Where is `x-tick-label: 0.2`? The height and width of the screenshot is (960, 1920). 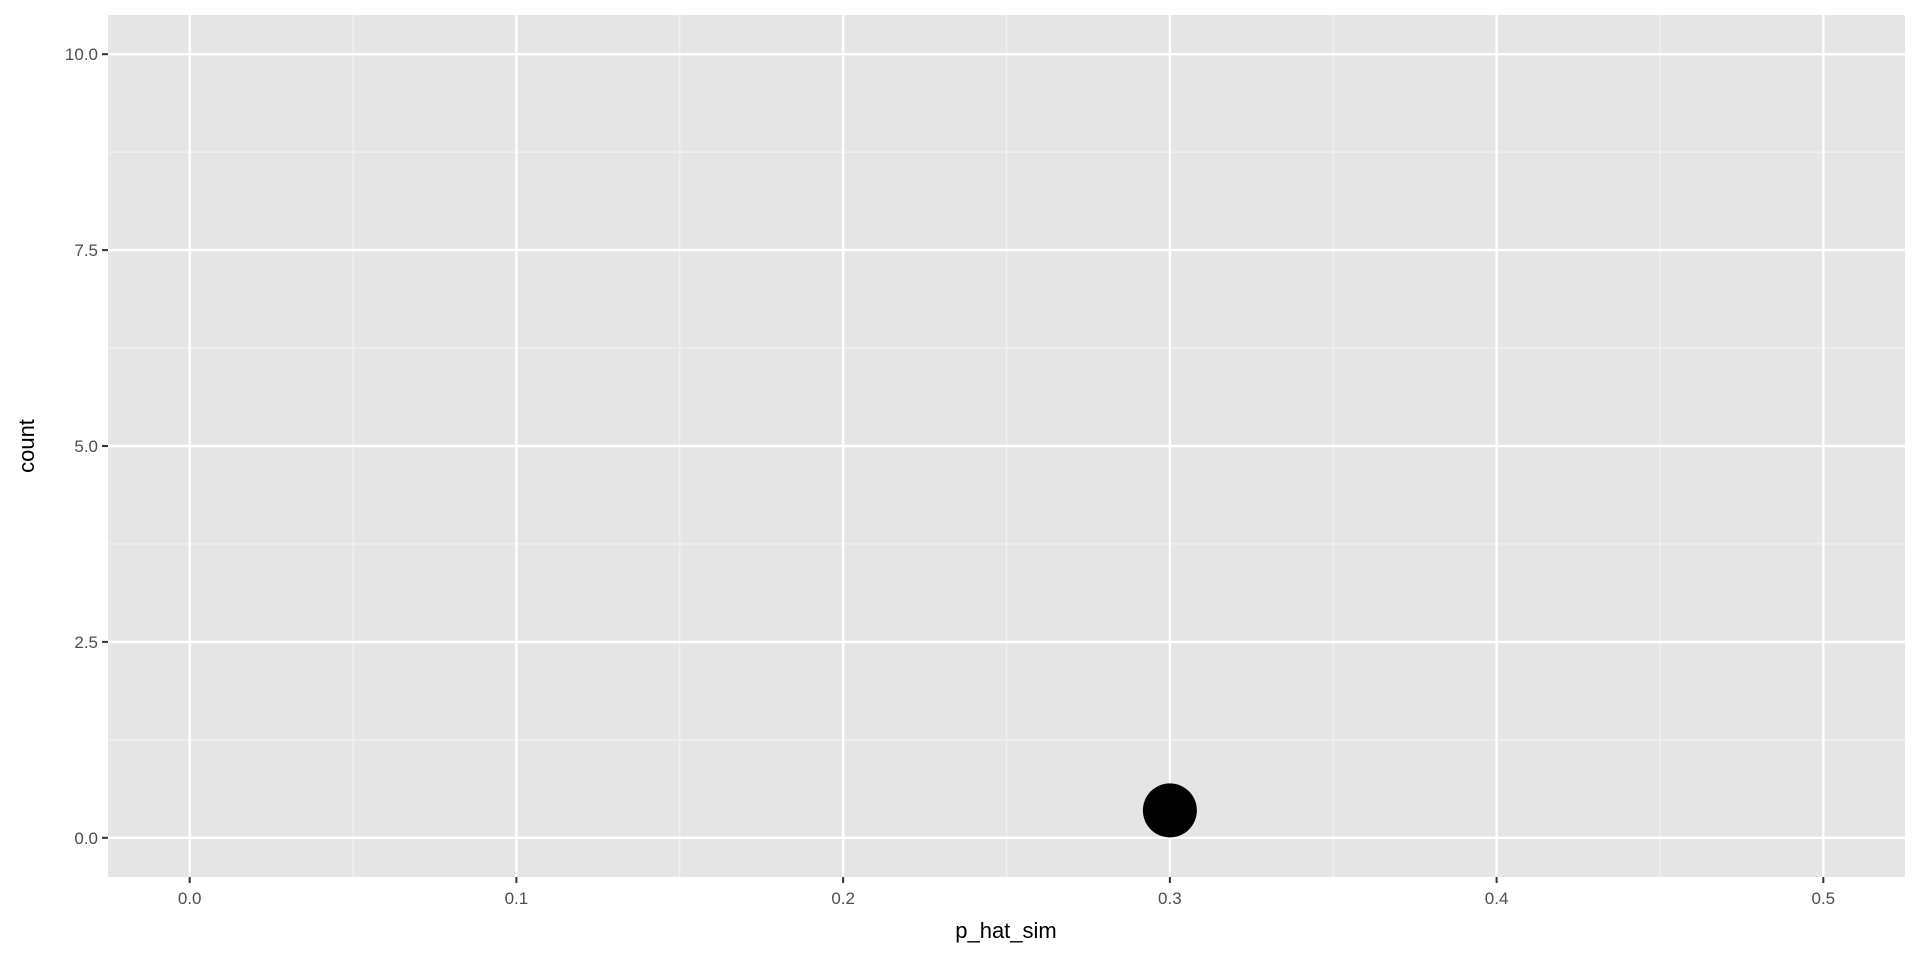
x-tick-label: 0.2 is located at coordinates (843, 898).